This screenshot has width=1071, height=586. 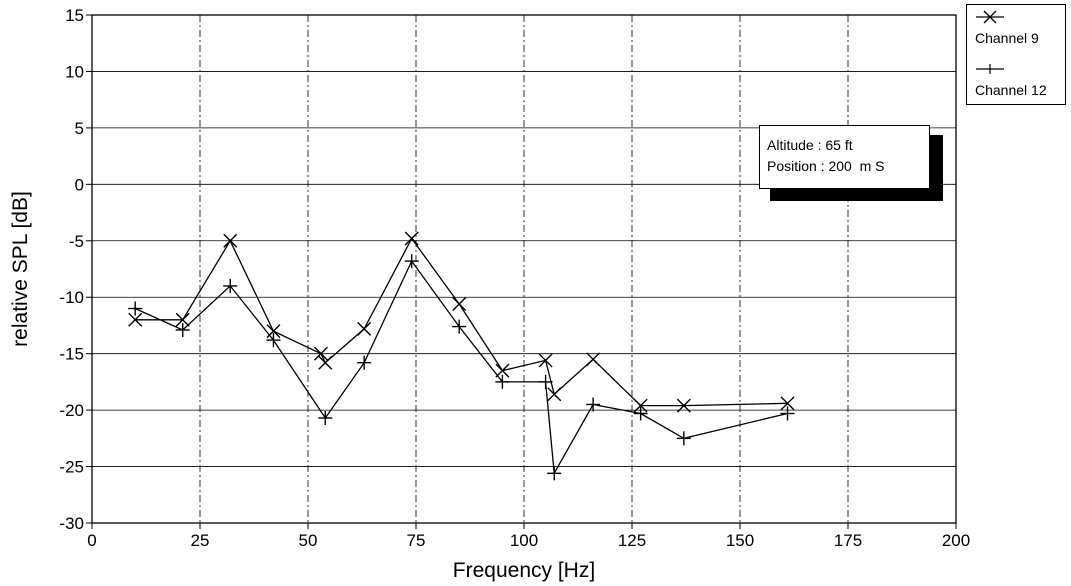 I want to click on legend-entry-channel-9: Channel 9, so click(x=1016, y=29).